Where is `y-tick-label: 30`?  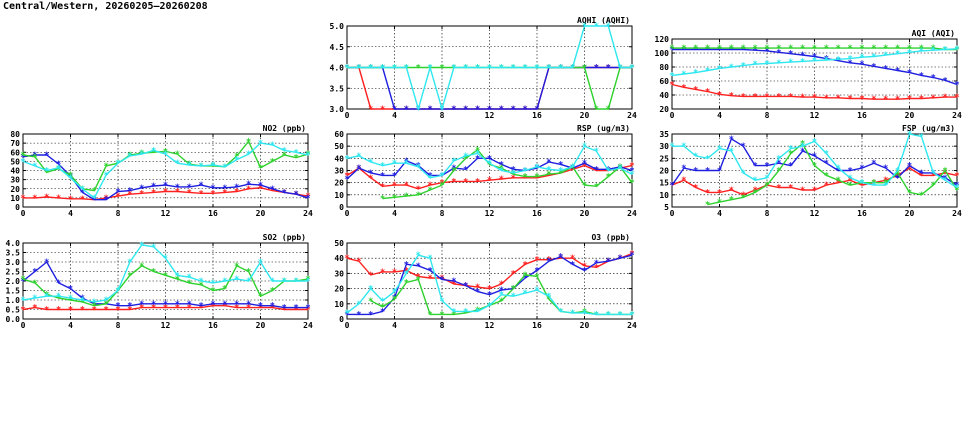
y-tick-label: 30 is located at coordinates (339, 273).